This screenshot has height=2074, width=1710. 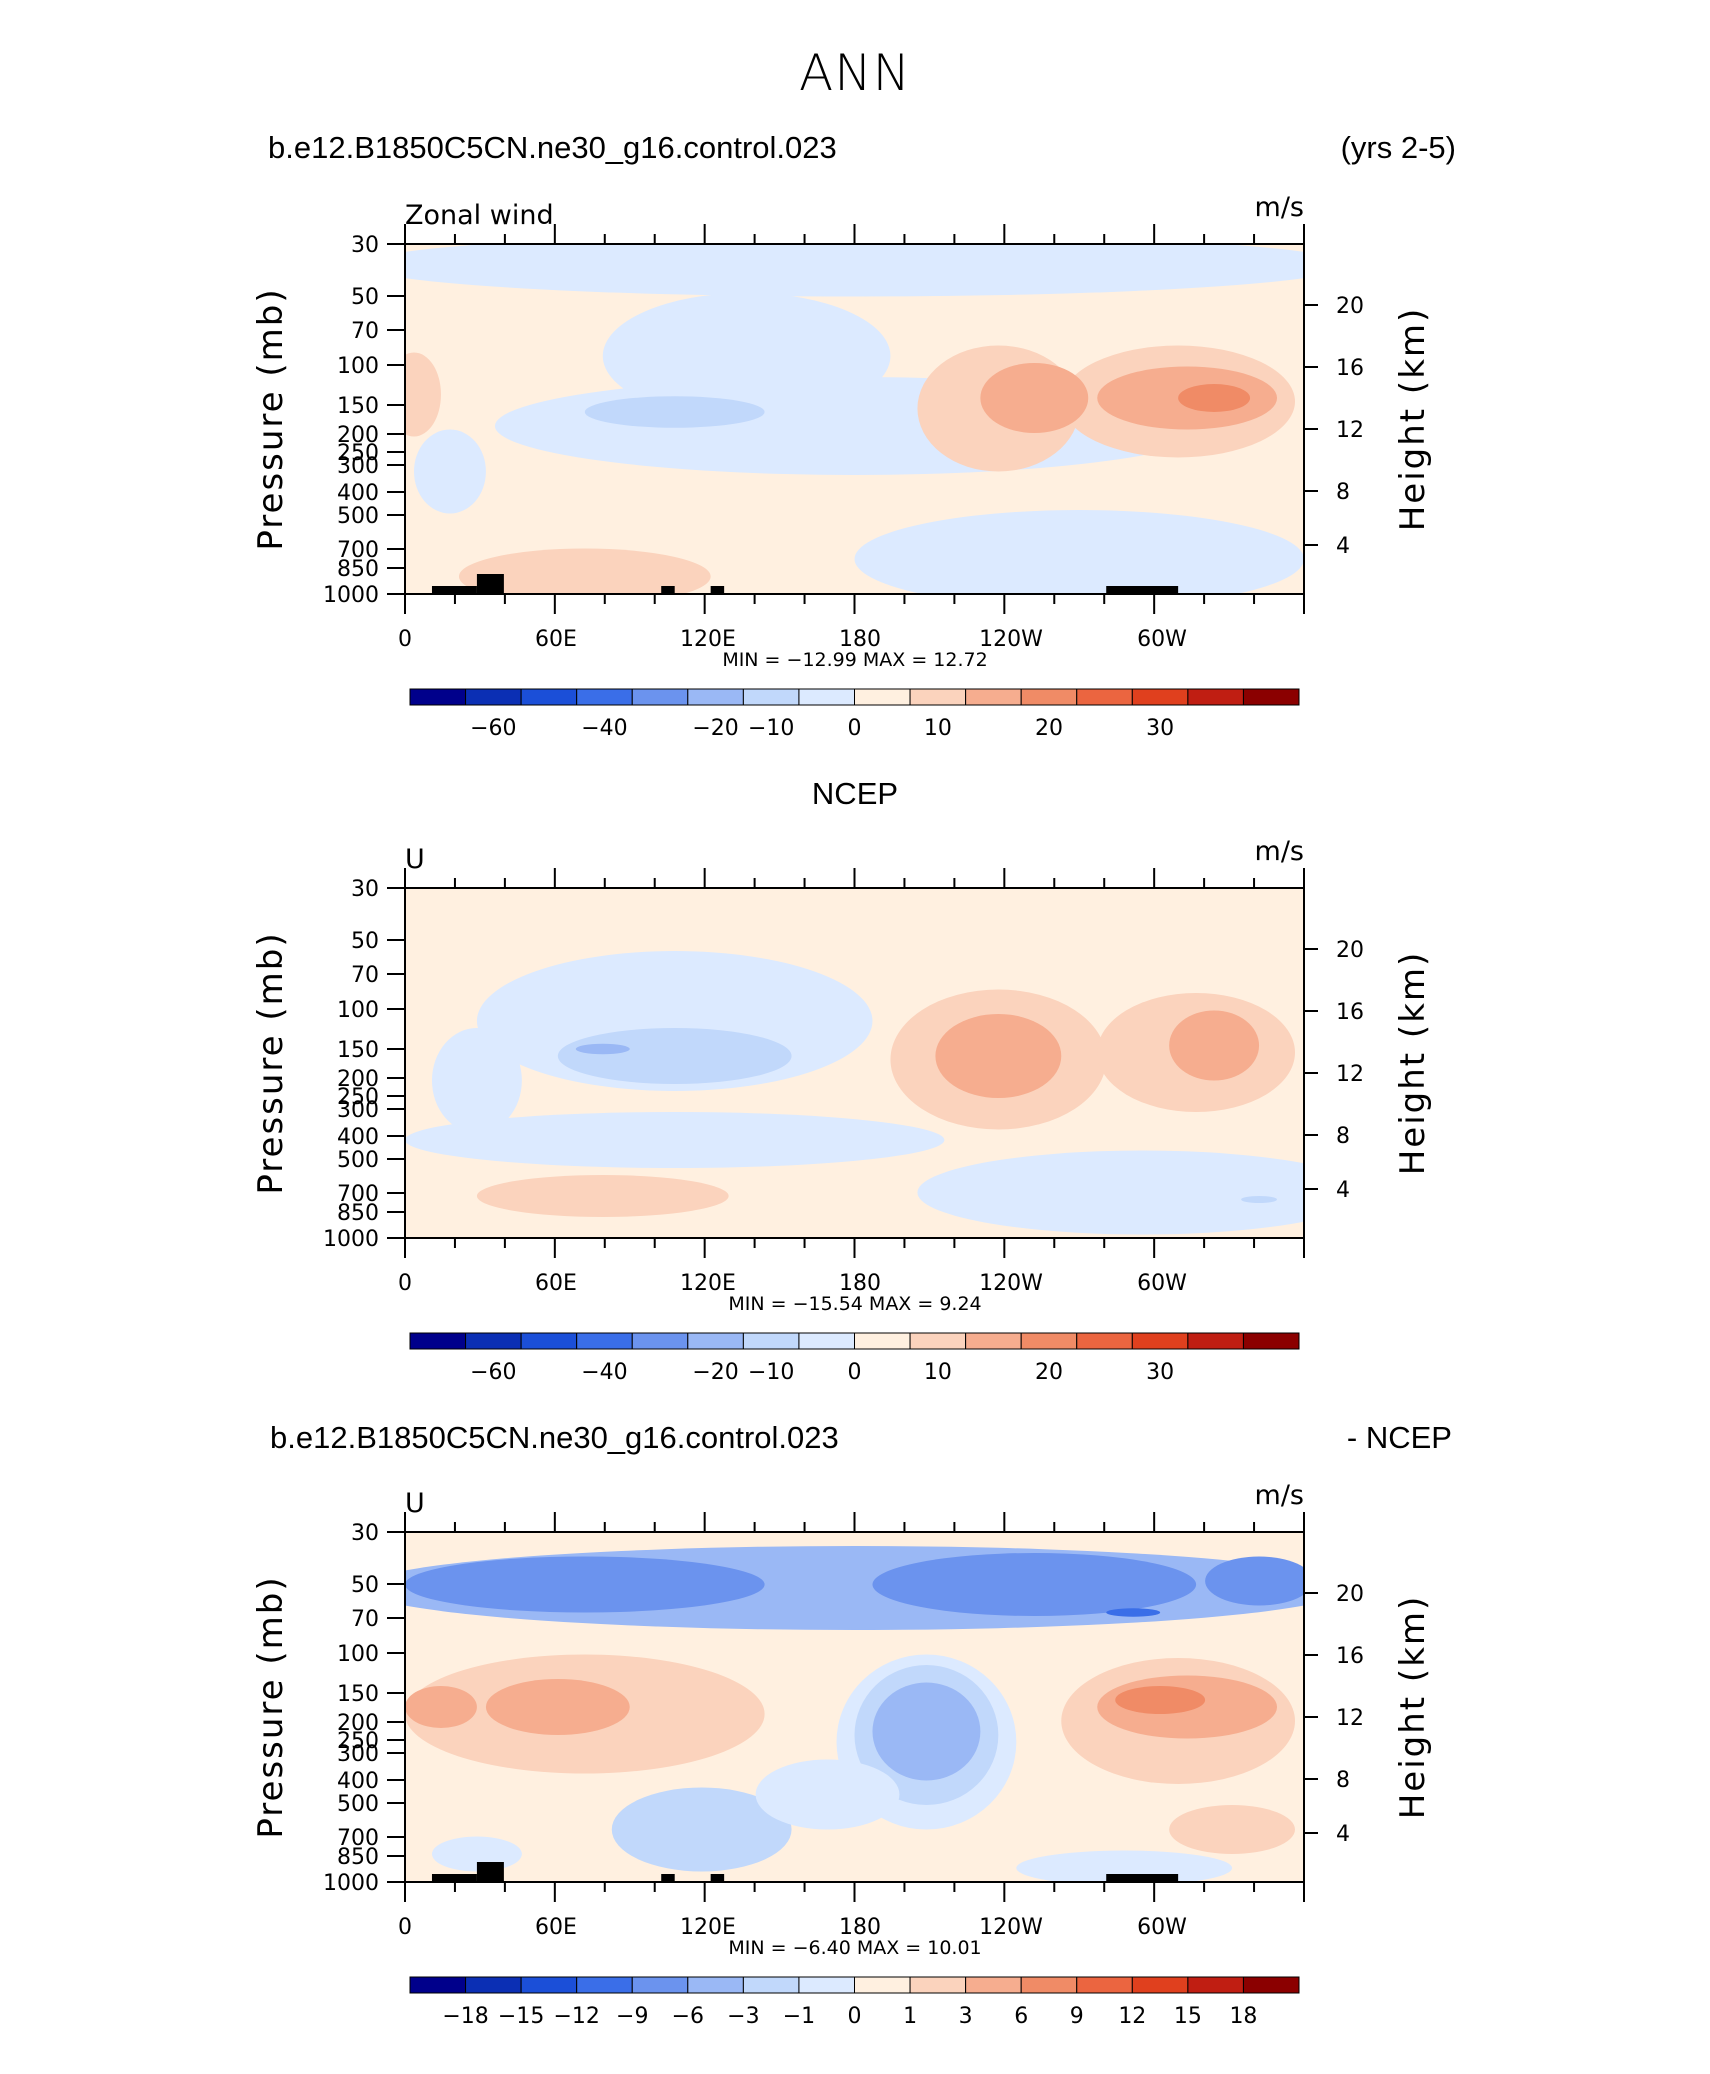 I want to click on min-max-stats: MIN = −15.54 MAX = 9.24, so click(x=854, y=1304).